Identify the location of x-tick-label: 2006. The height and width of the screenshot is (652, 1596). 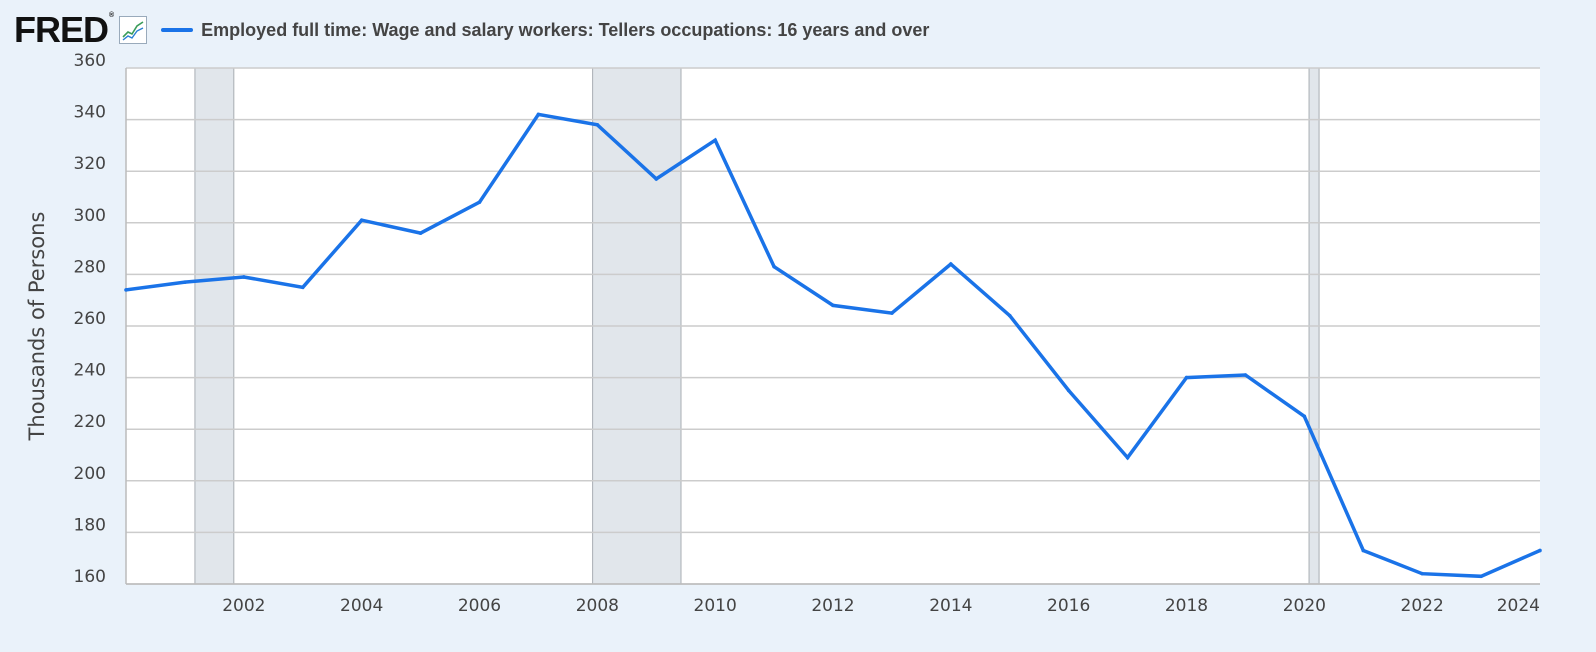
(479, 606).